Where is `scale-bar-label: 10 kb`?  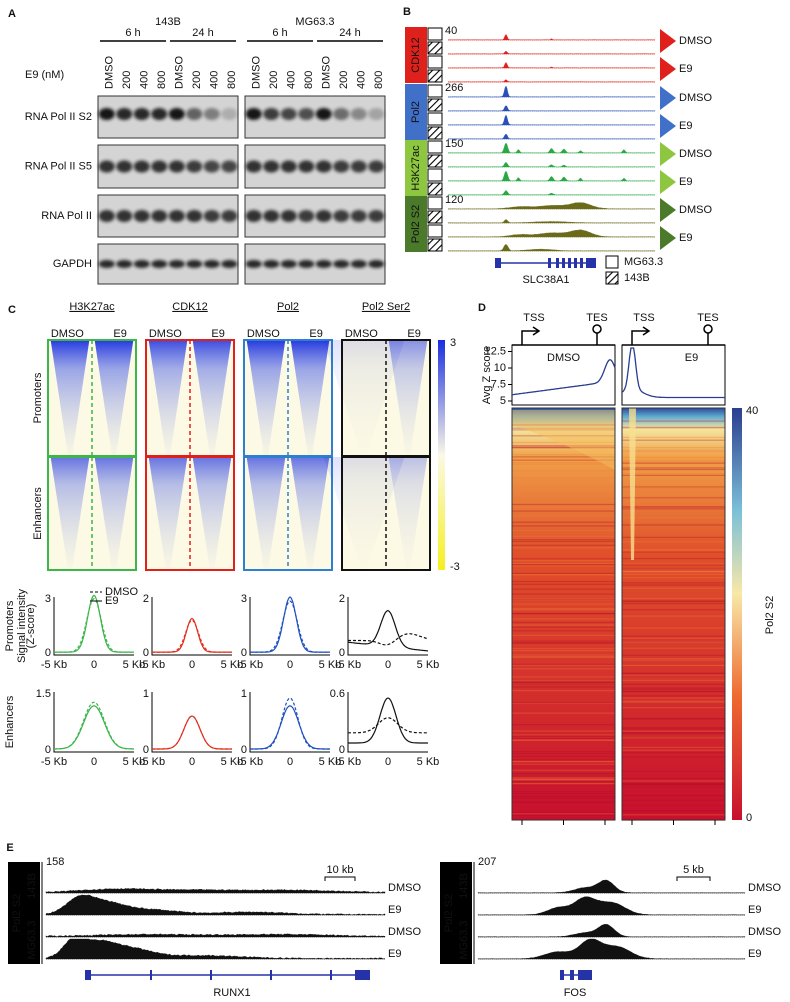
scale-bar-label: 10 kb is located at coordinates (340, 870).